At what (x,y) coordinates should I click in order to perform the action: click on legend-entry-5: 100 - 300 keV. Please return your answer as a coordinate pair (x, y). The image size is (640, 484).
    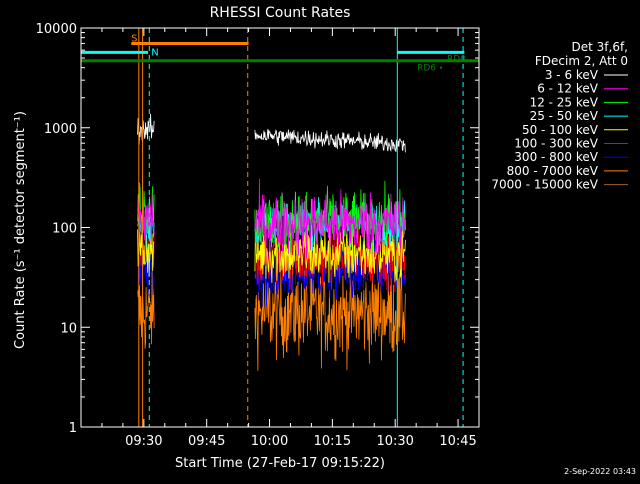
    Looking at the image, I should click on (556, 144).